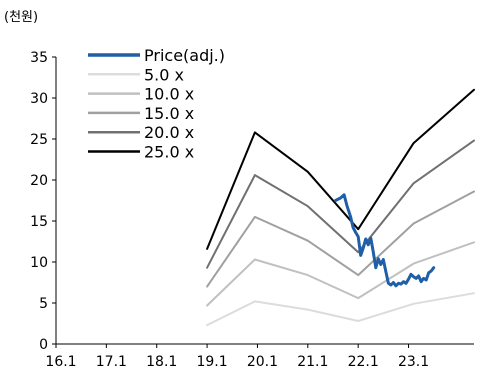 The height and width of the screenshot is (383, 478). What do you see at coordinates (161, 362) in the screenshot?
I see `x-tick-label: 18.1` at bounding box center [161, 362].